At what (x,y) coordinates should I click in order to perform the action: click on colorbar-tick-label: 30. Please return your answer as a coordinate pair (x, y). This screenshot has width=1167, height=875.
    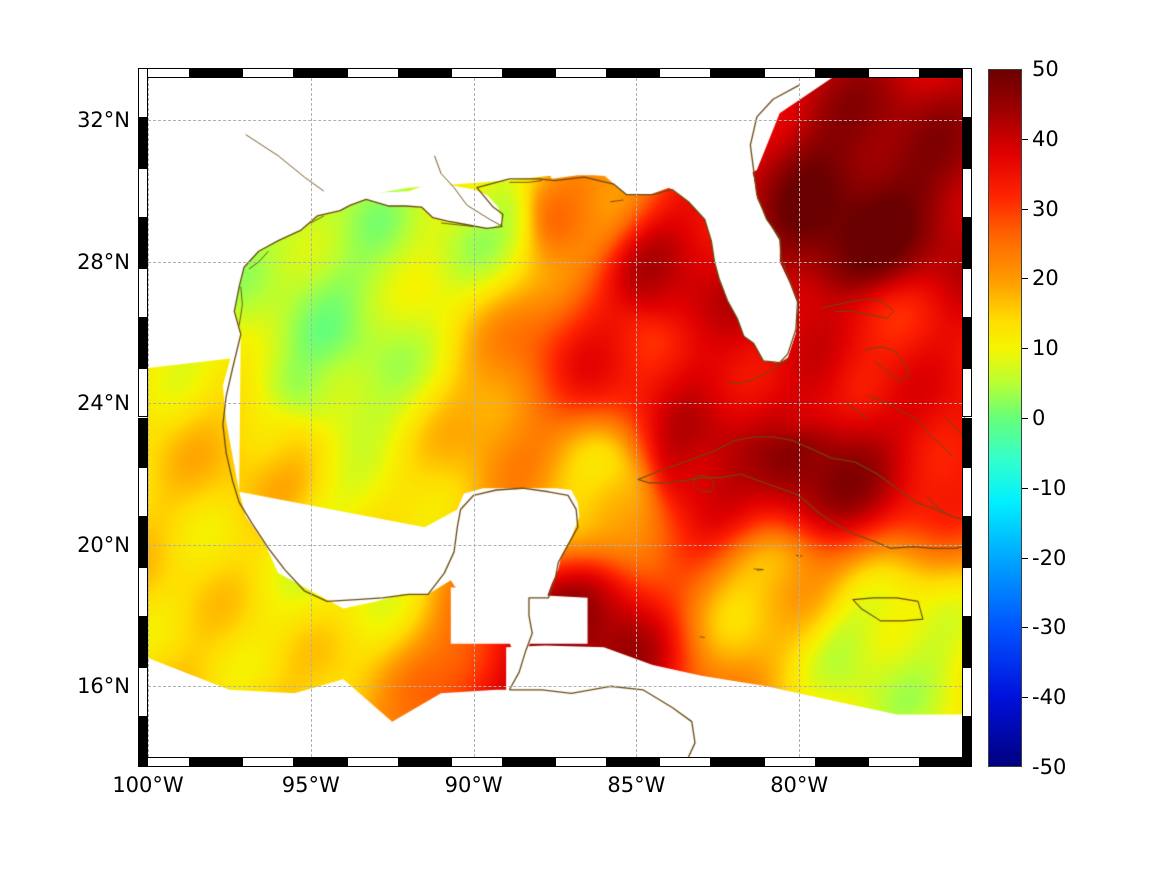
    Looking at the image, I should click on (1045, 208).